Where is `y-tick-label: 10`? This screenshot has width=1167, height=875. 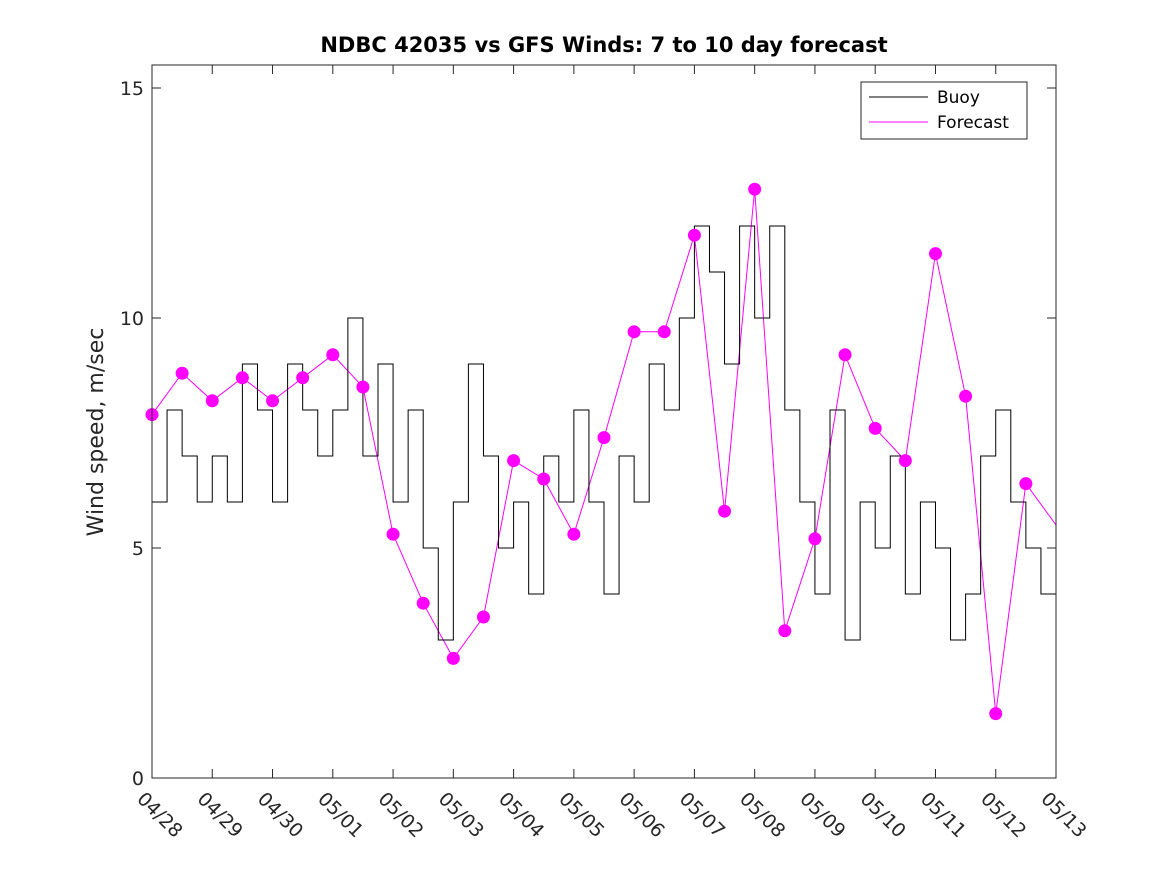 y-tick-label: 10 is located at coordinates (132, 319).